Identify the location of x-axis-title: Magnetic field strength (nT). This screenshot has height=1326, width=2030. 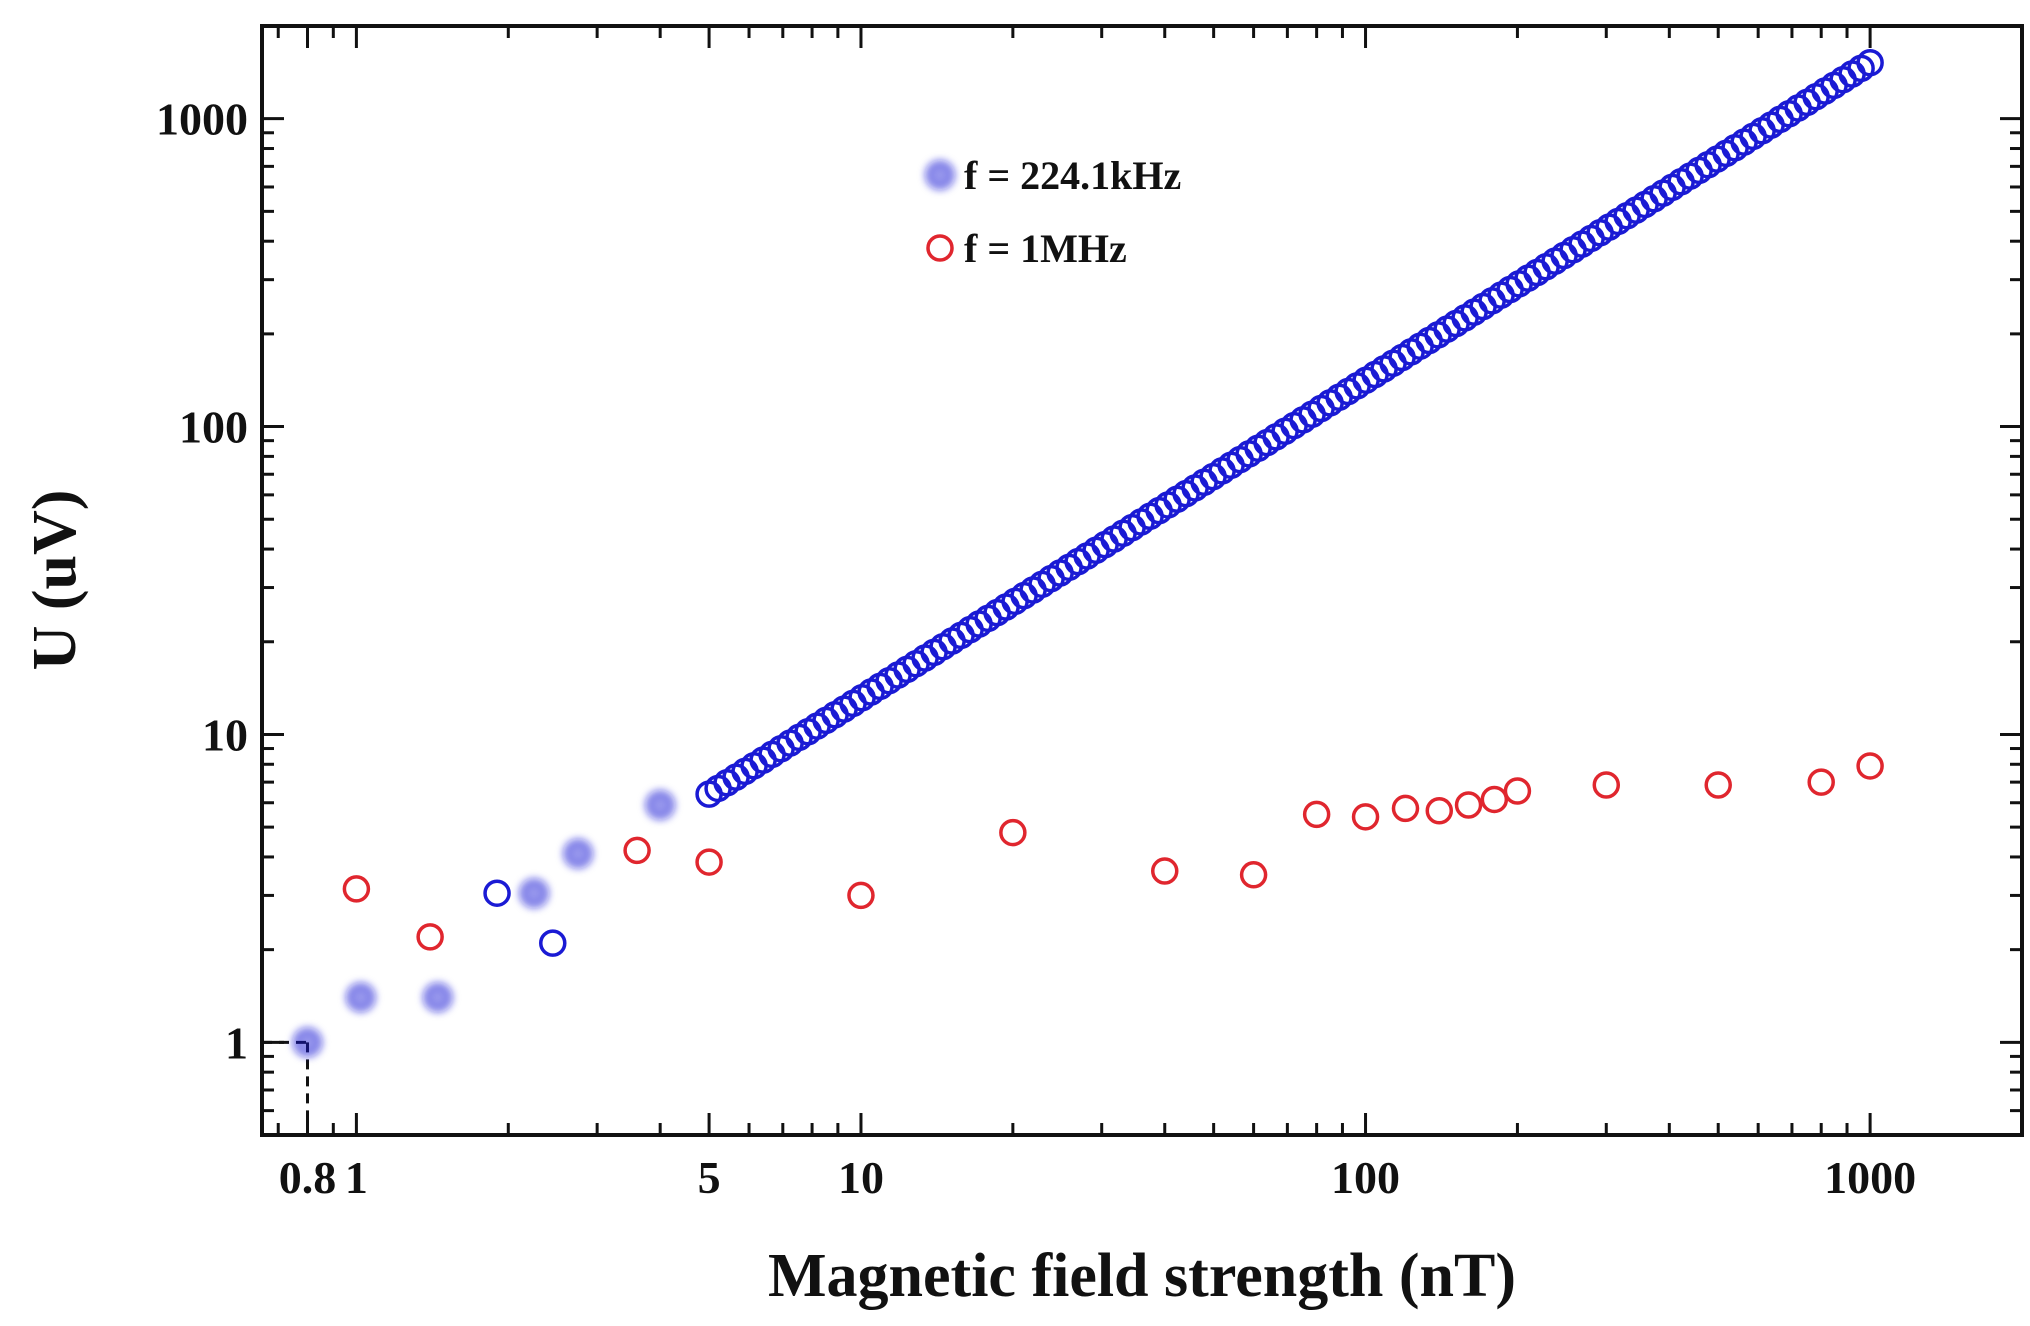
(1142, 1276).